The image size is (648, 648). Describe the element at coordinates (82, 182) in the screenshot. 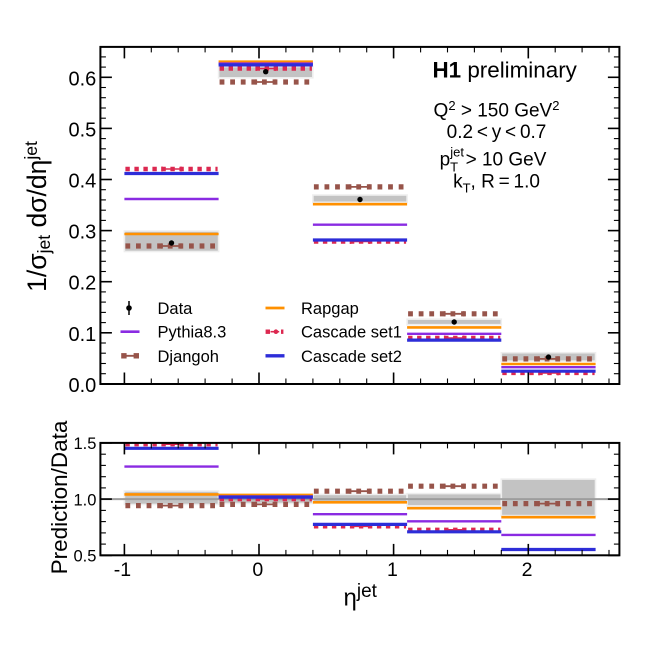

I see `svg-text: 0.4` at that location.